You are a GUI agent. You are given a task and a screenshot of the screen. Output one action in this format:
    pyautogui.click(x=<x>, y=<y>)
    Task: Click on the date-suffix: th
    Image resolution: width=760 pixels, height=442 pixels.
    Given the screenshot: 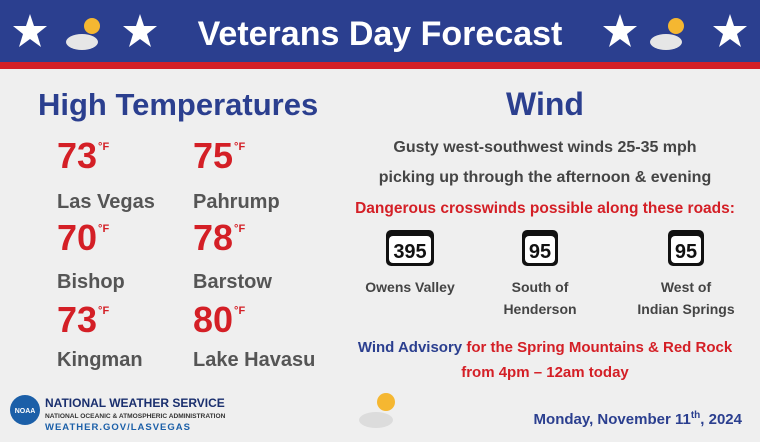 What is the action you would take?
    pyautogui.click(x=695, y=415)
    